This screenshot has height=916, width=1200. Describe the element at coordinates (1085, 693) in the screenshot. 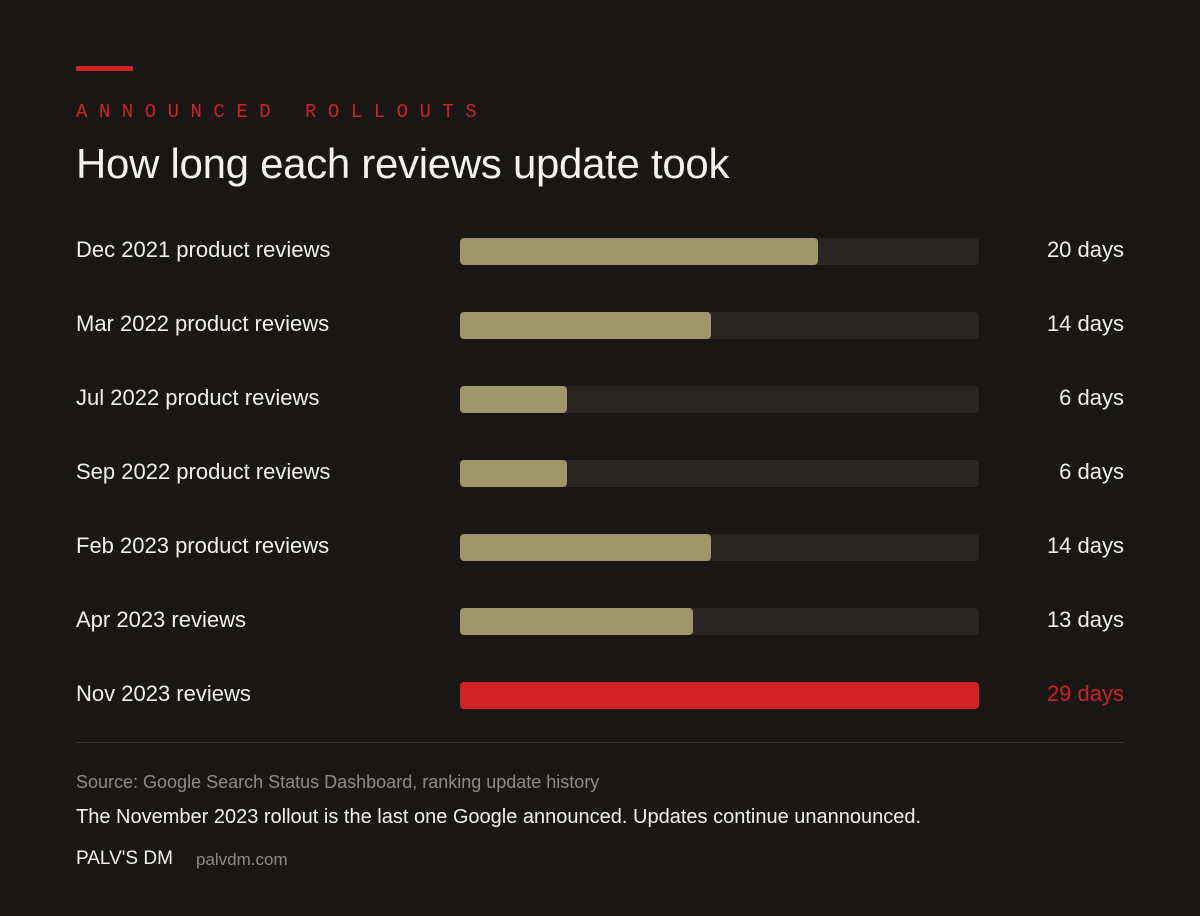

I see `value-label: 29 days` at that location.